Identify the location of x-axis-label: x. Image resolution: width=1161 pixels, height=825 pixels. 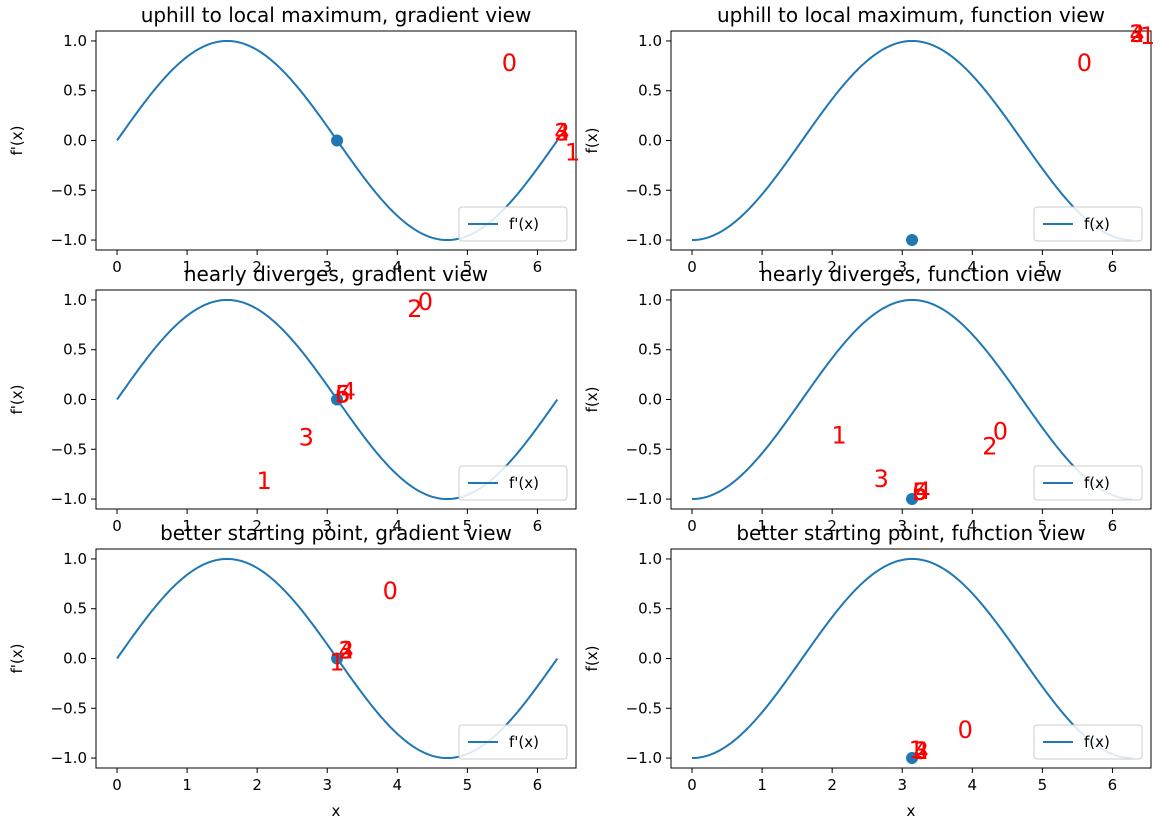
(911, 811).